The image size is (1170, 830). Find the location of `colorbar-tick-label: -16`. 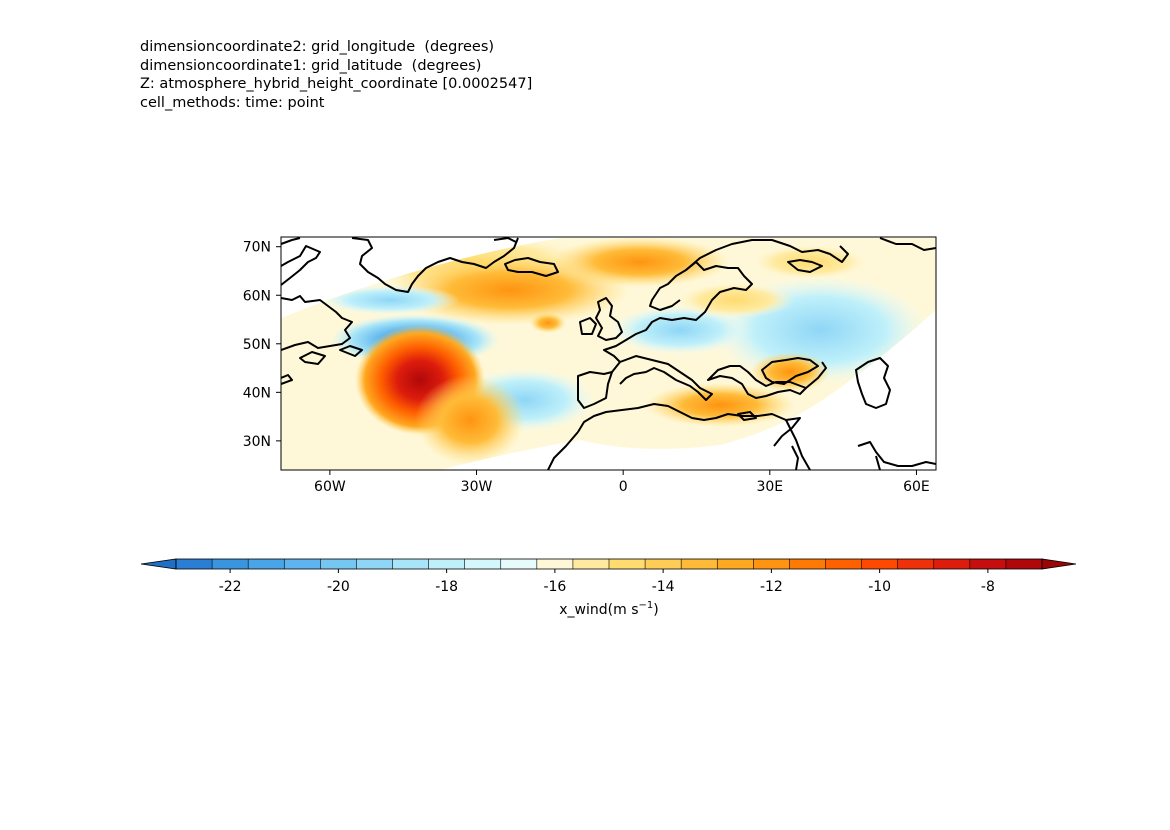

colorbar-tick-label: -16 is located at coordinates (554, 587).